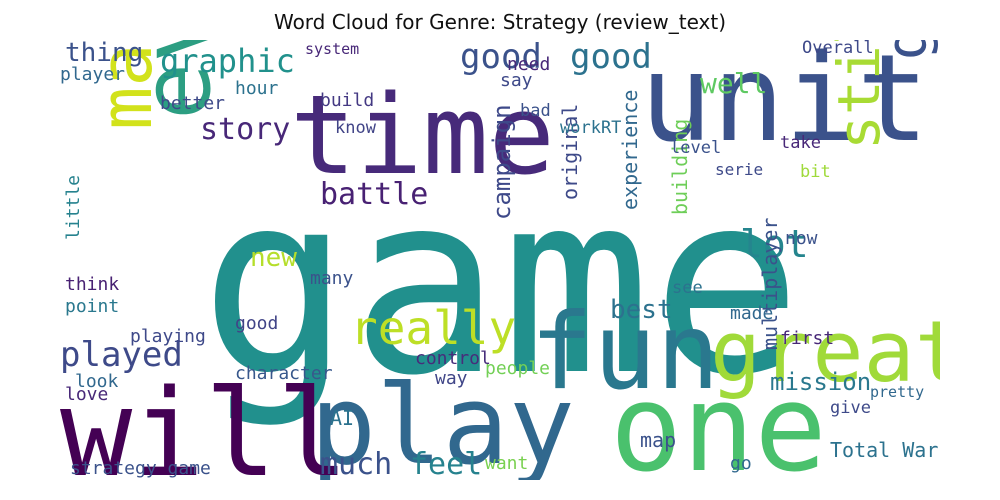 Image resolution: width=1000 pixels, height=500 pixels. I want to click on word-29: experience, so click(630, 149).